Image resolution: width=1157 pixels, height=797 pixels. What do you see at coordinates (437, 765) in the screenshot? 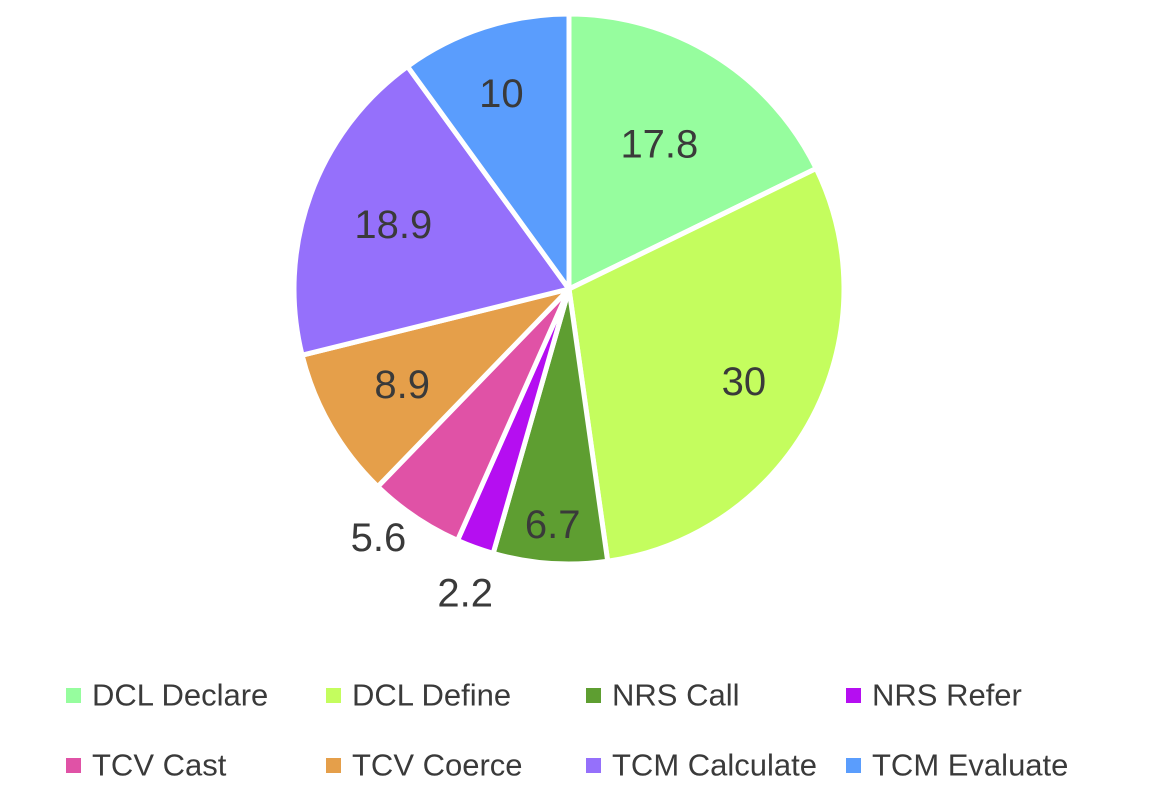
I see `legend-label: TCV Coerce` at bounding box center [437, 765].